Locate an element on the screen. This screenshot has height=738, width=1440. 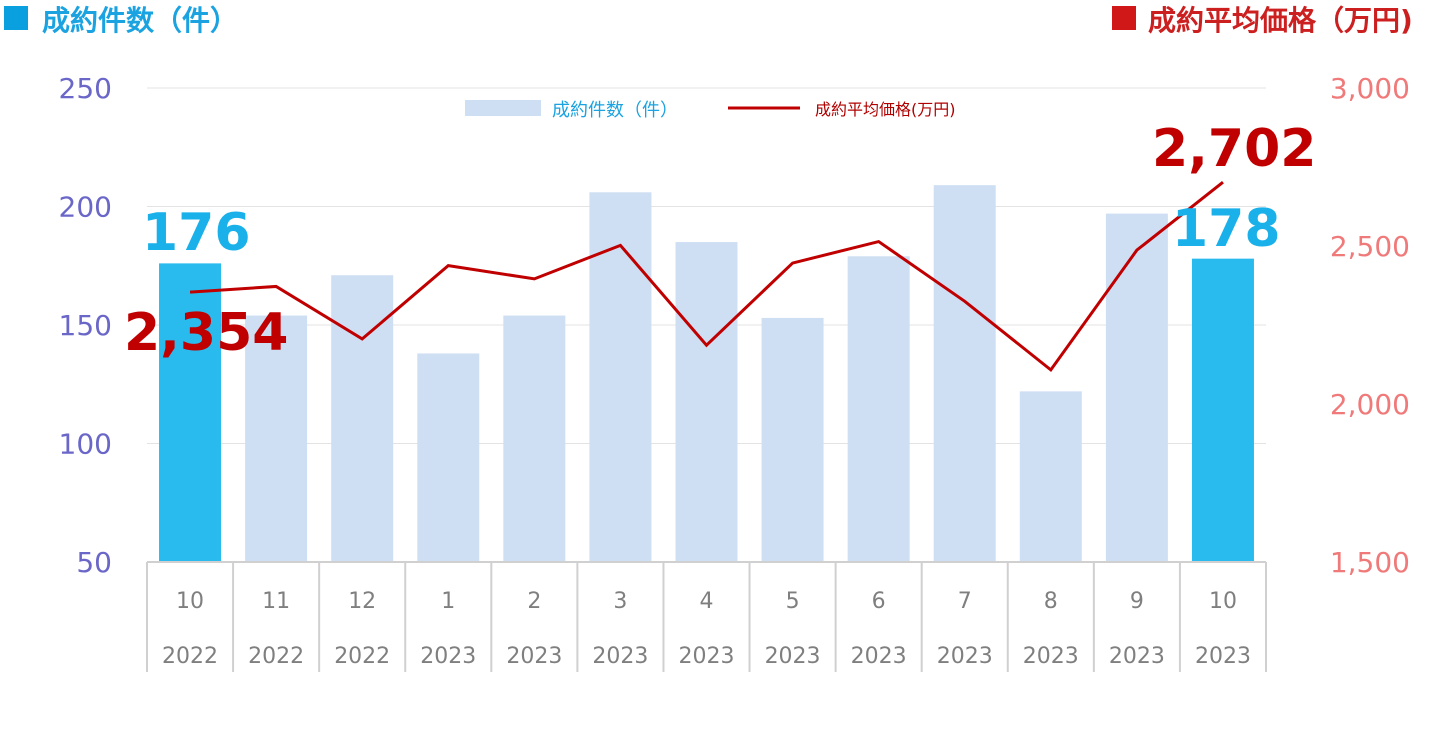
right-tick-label: 2,000 is located at coordinates (1370, 404).